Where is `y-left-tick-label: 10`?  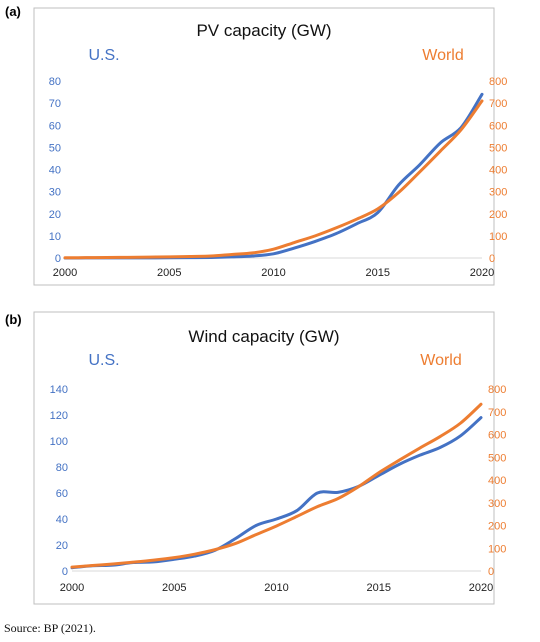
y-left-tick-label: 10 is located at coordinates (55, 237).